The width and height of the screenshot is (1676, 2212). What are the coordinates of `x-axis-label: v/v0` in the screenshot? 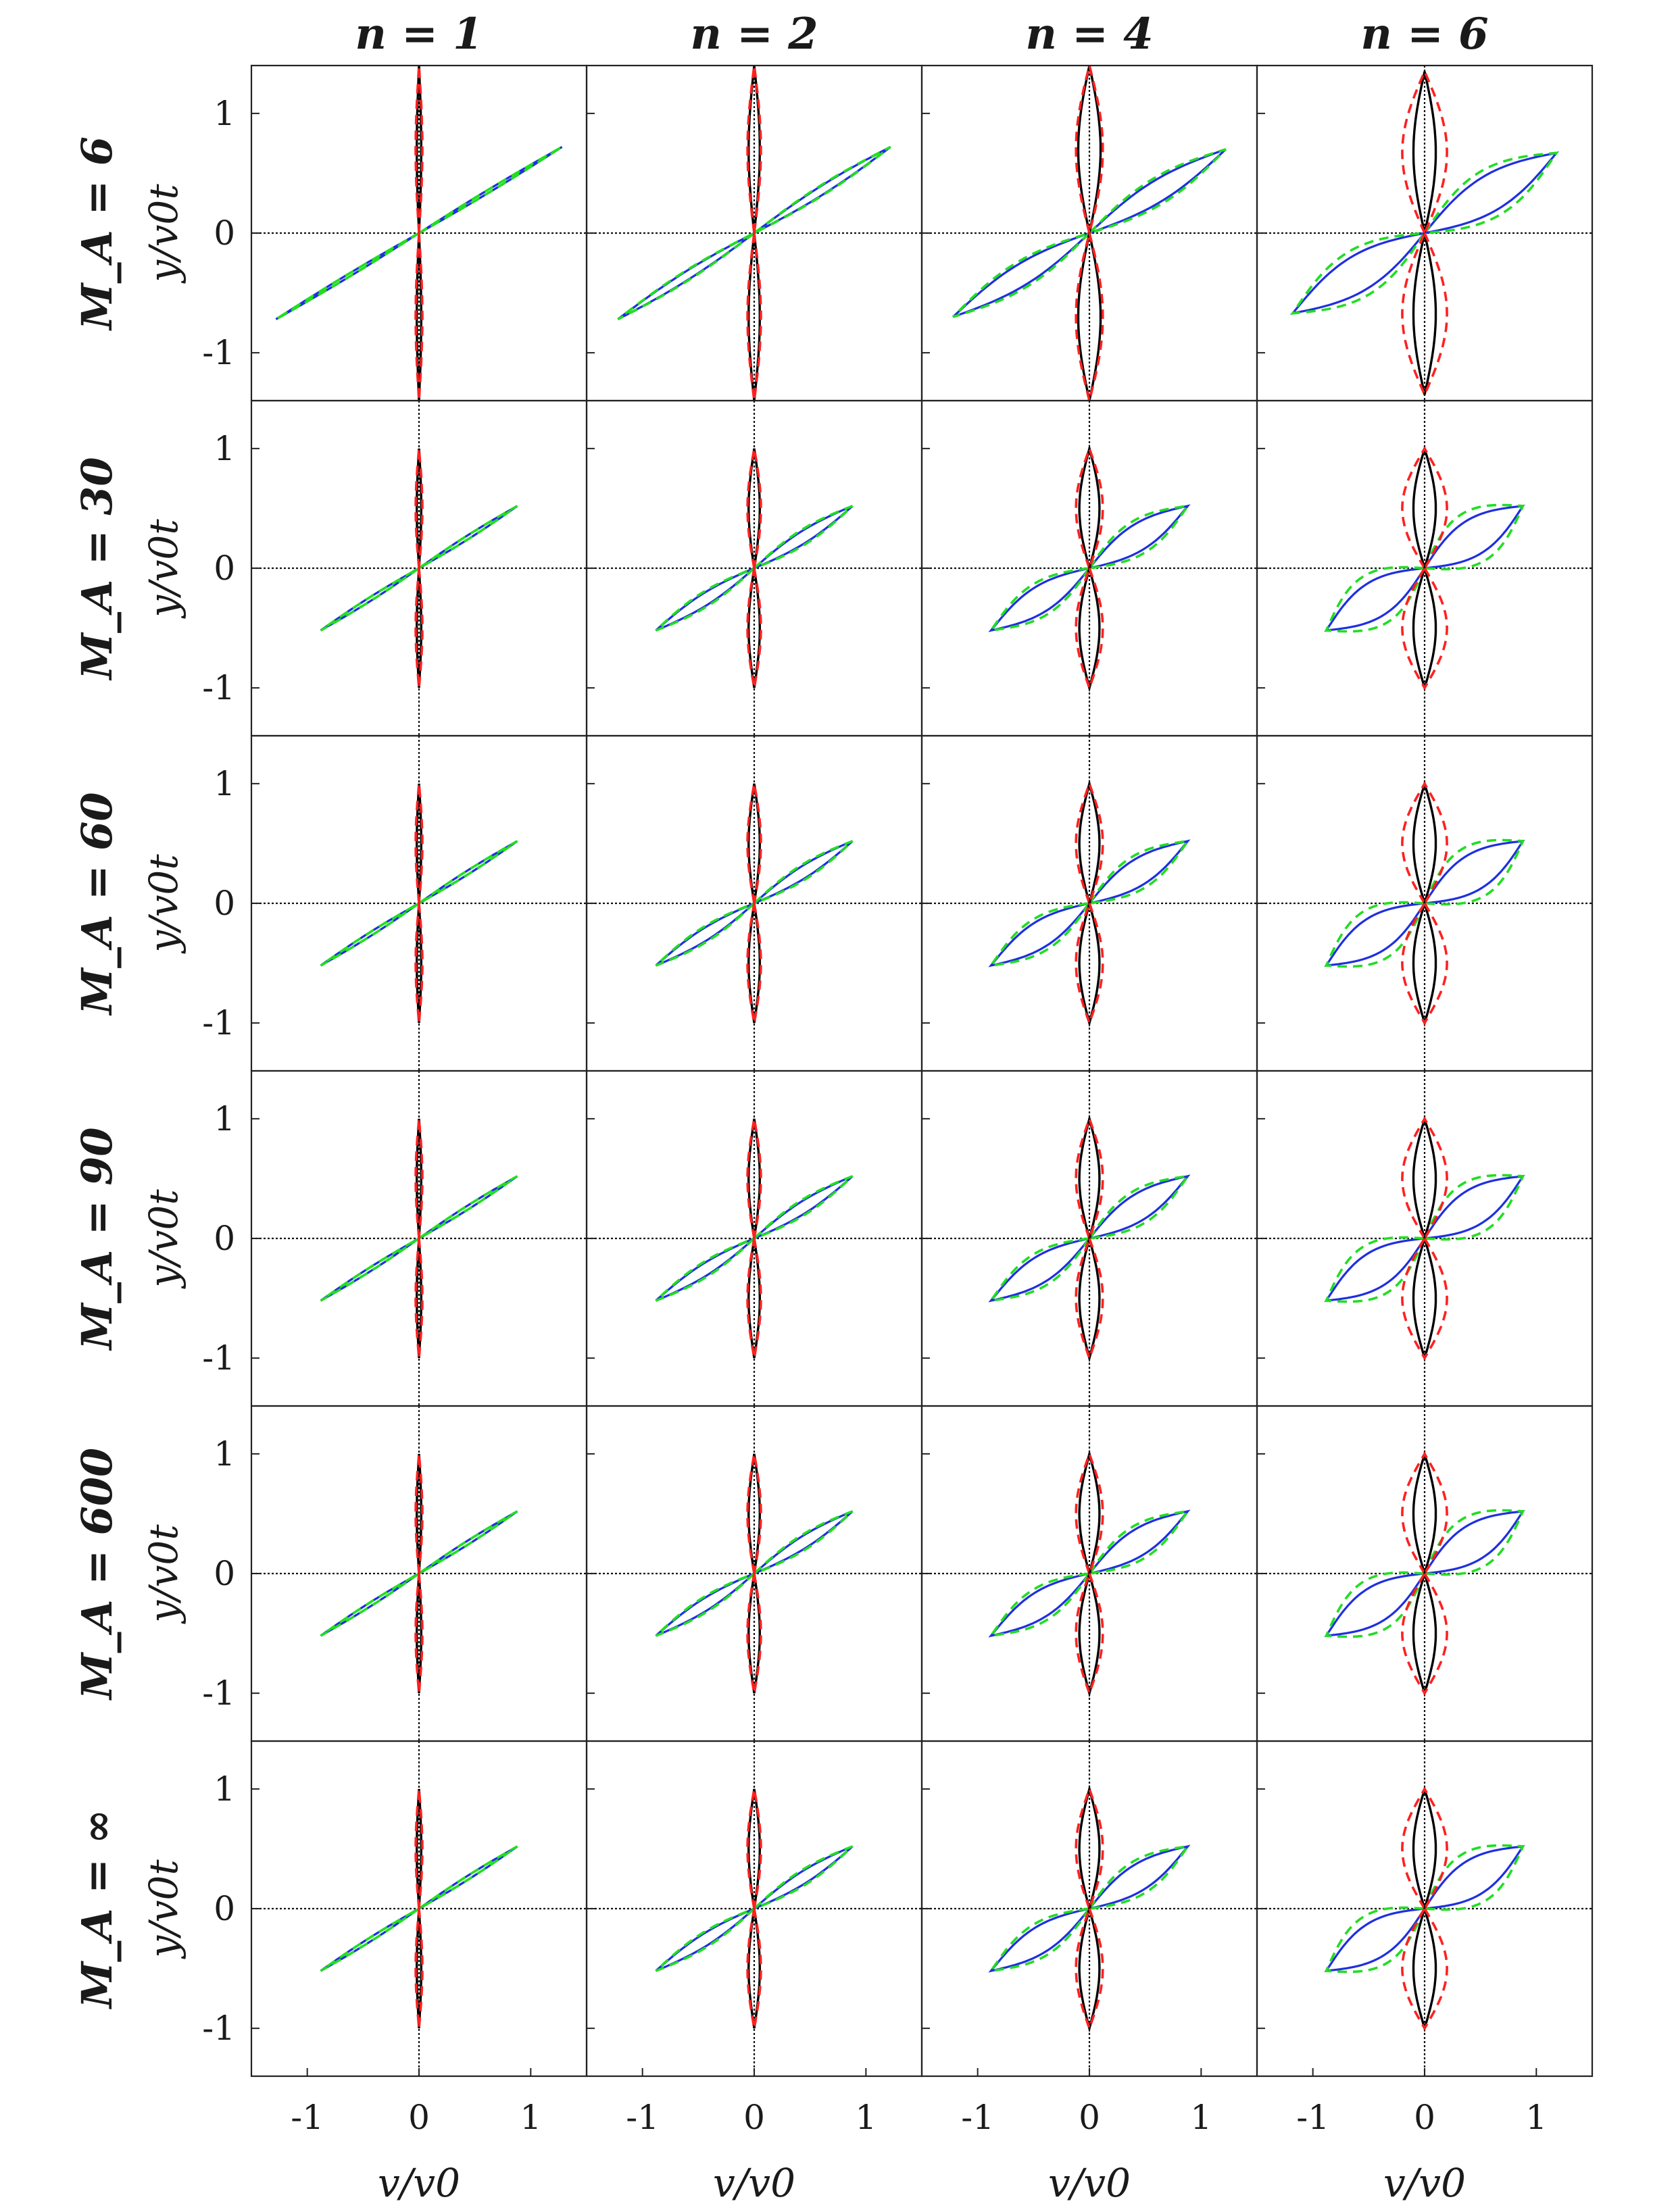 It's located at (1424, 2183).